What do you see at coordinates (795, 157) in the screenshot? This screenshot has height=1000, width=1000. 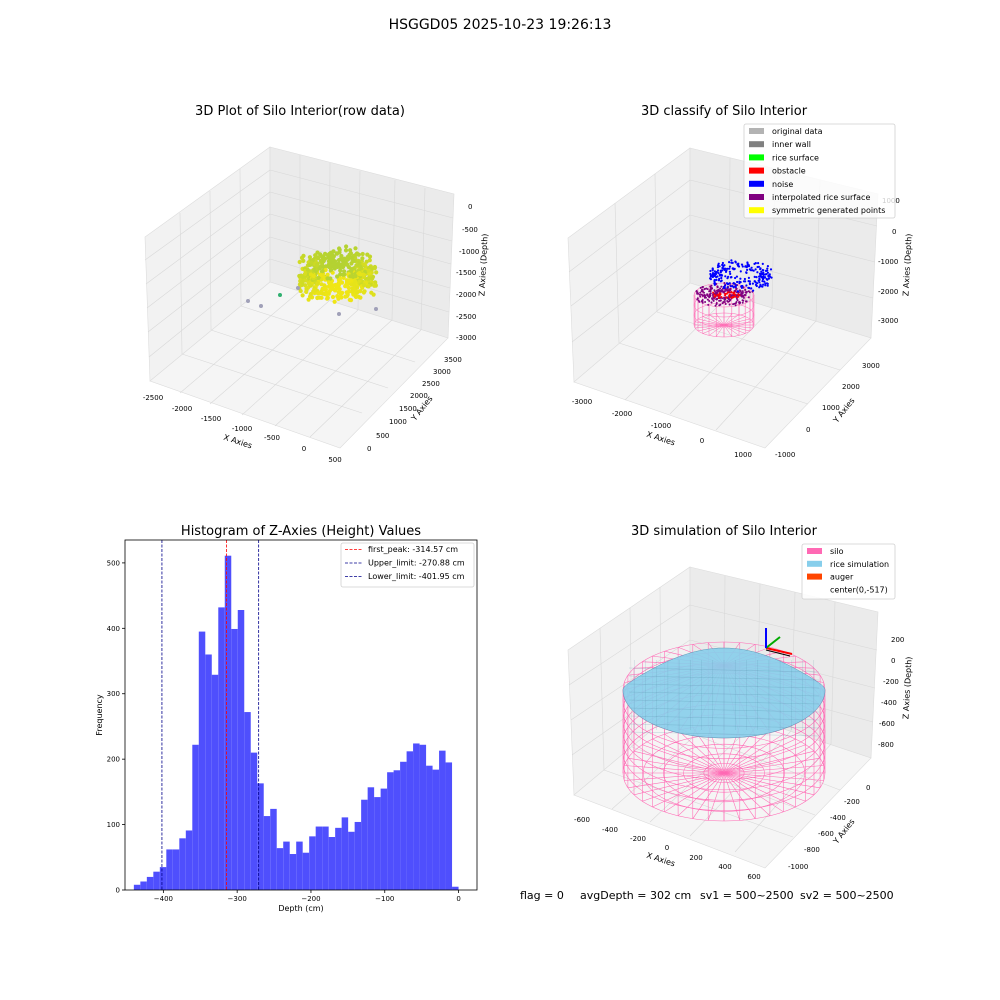 I see `legend-label: rice surface` at bounding box center [795, 157].